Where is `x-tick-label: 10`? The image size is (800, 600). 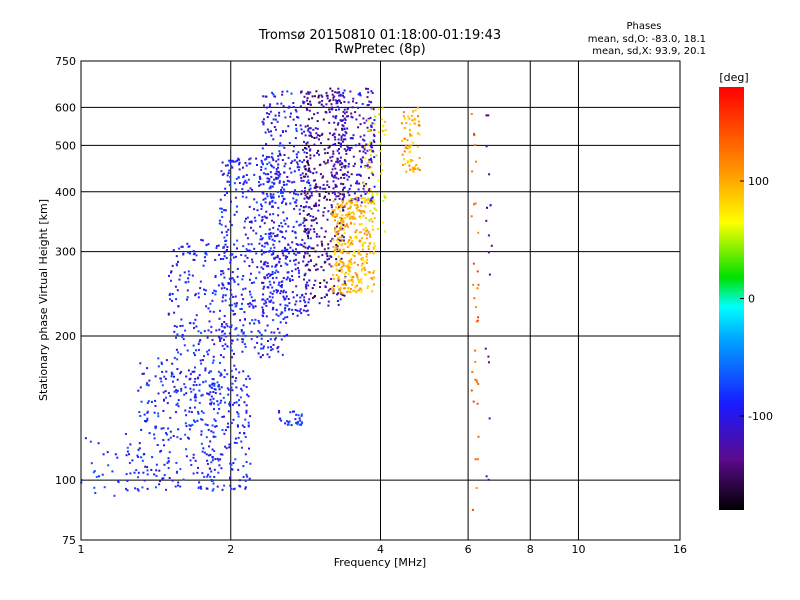 x-tick-label: 10 is located at coordinates (578, 549).